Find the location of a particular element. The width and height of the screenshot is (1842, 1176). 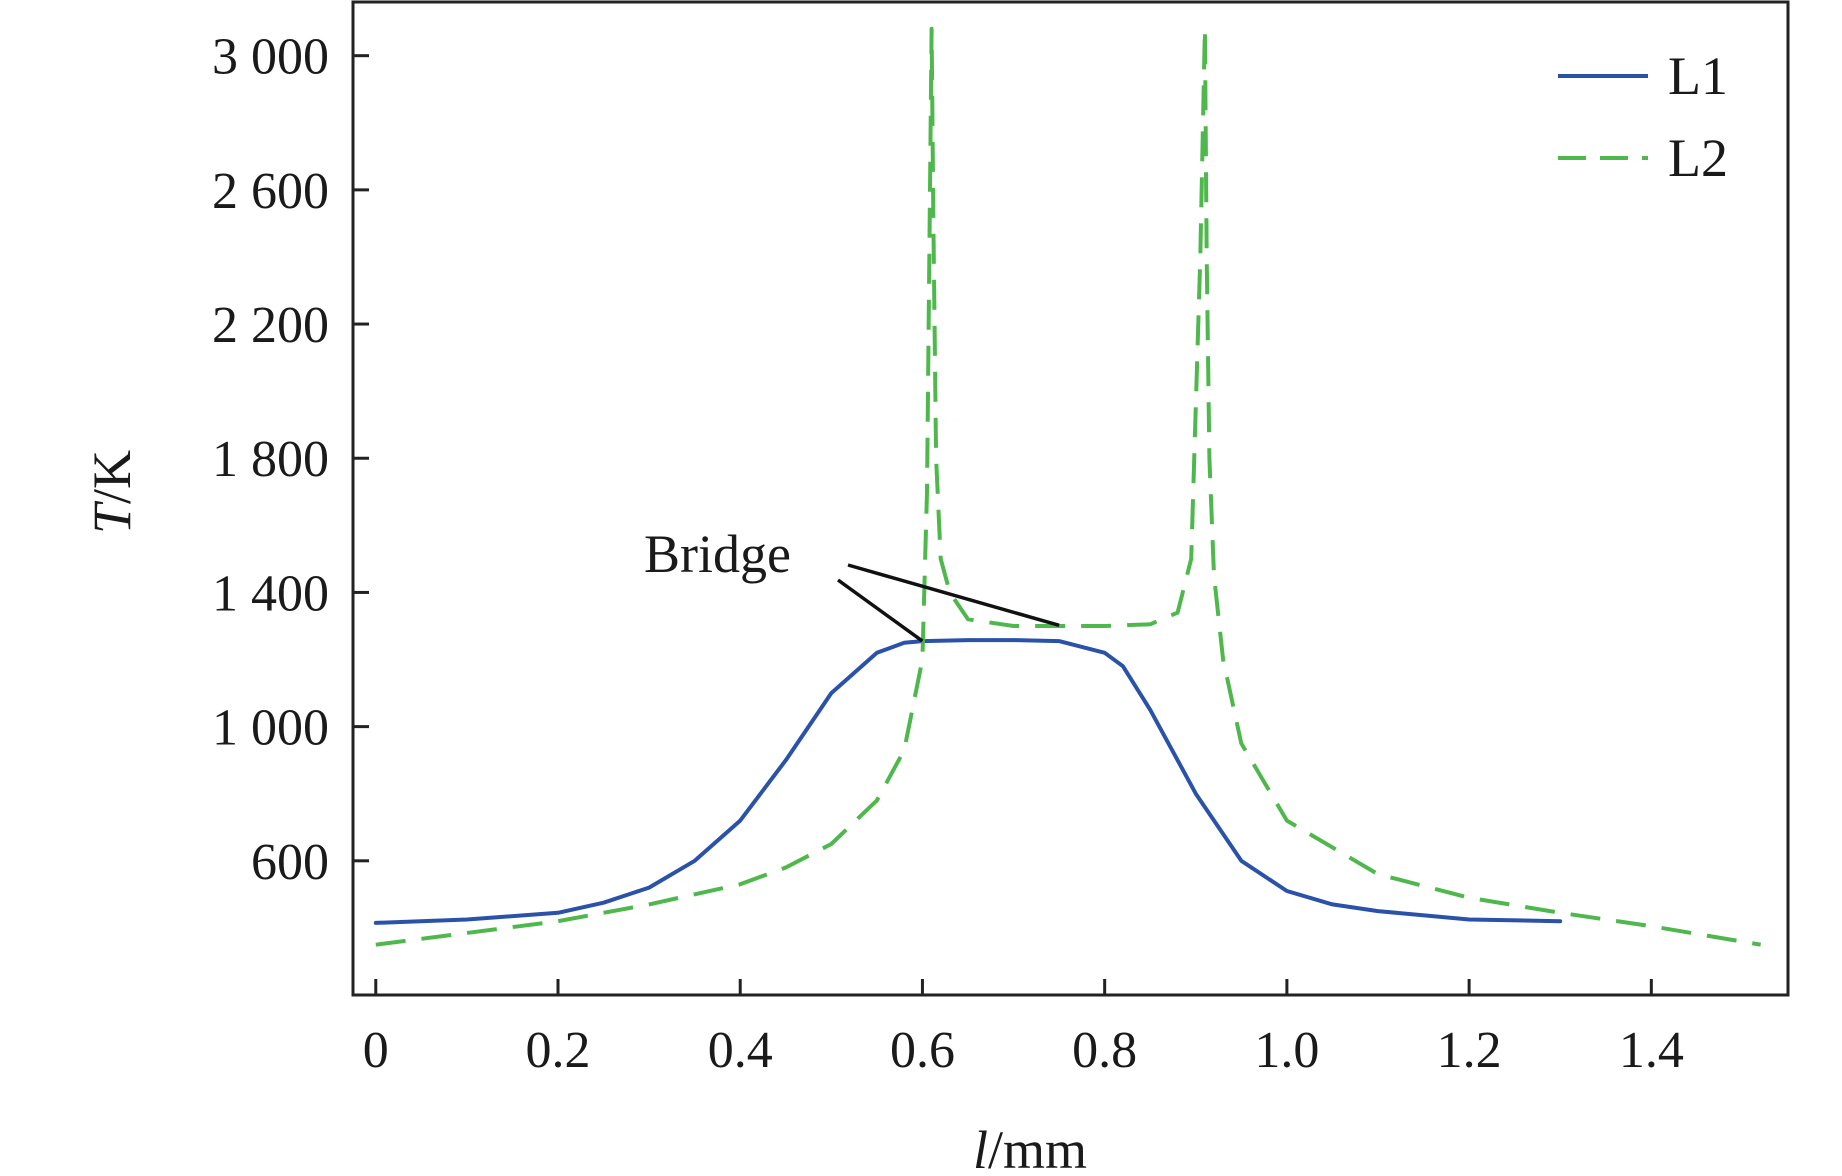

legend-label-l1: L1 is located at coordinates (1698, 76).